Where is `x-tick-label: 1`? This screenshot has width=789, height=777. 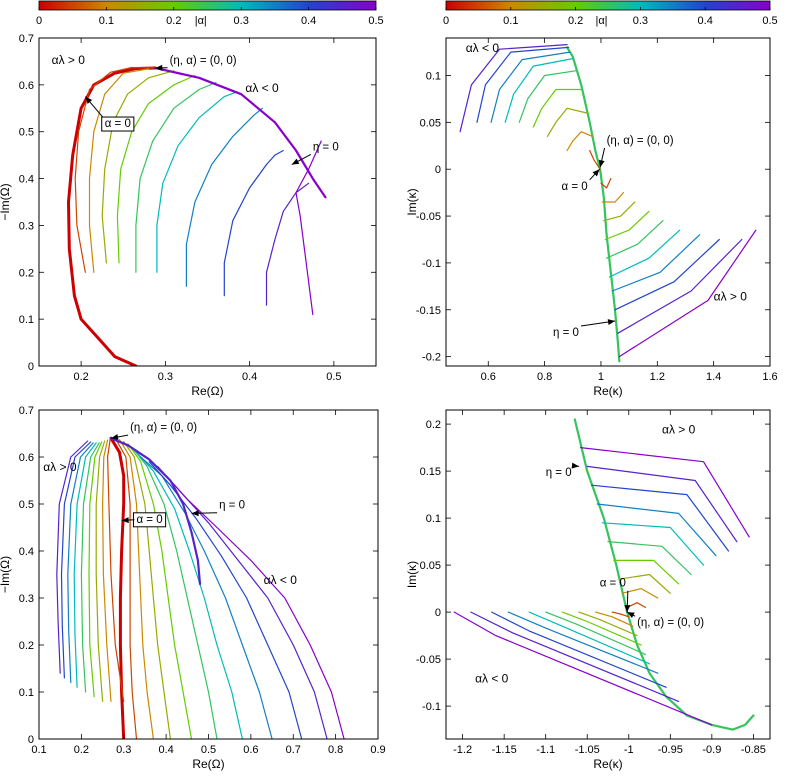 x-tick-label: 1 is located at coordinates (601, 377).